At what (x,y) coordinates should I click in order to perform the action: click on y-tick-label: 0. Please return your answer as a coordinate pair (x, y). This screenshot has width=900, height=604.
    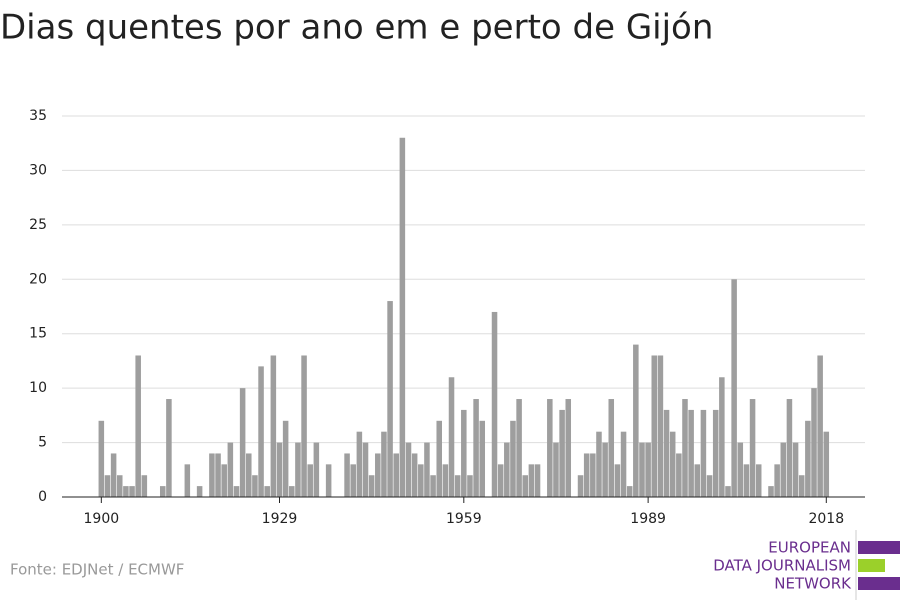
    Looking at the image, I should click on (42, 497).